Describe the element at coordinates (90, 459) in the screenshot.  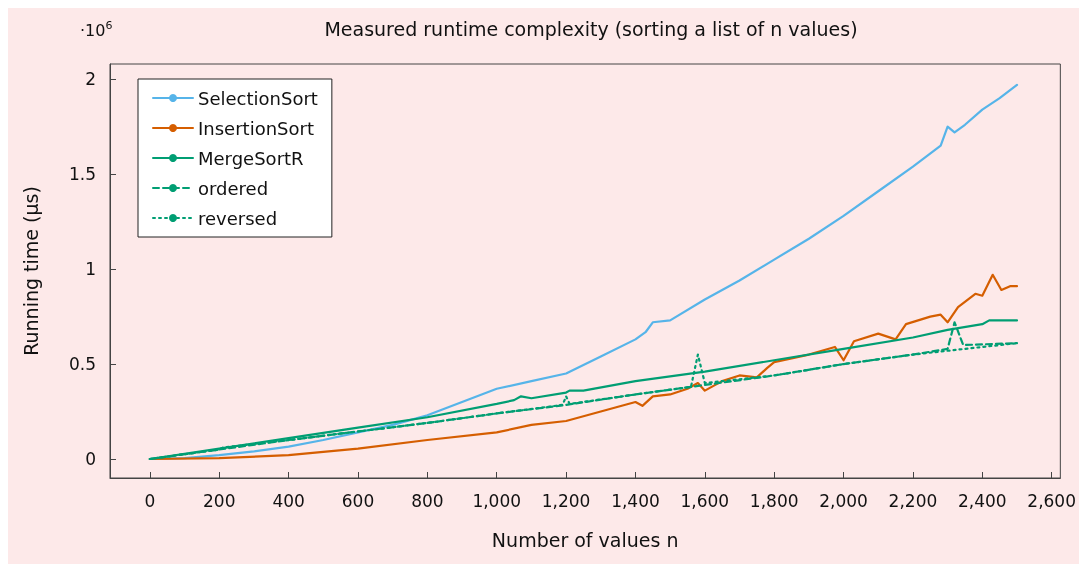
I see `y-tick-label: 0` at that location.